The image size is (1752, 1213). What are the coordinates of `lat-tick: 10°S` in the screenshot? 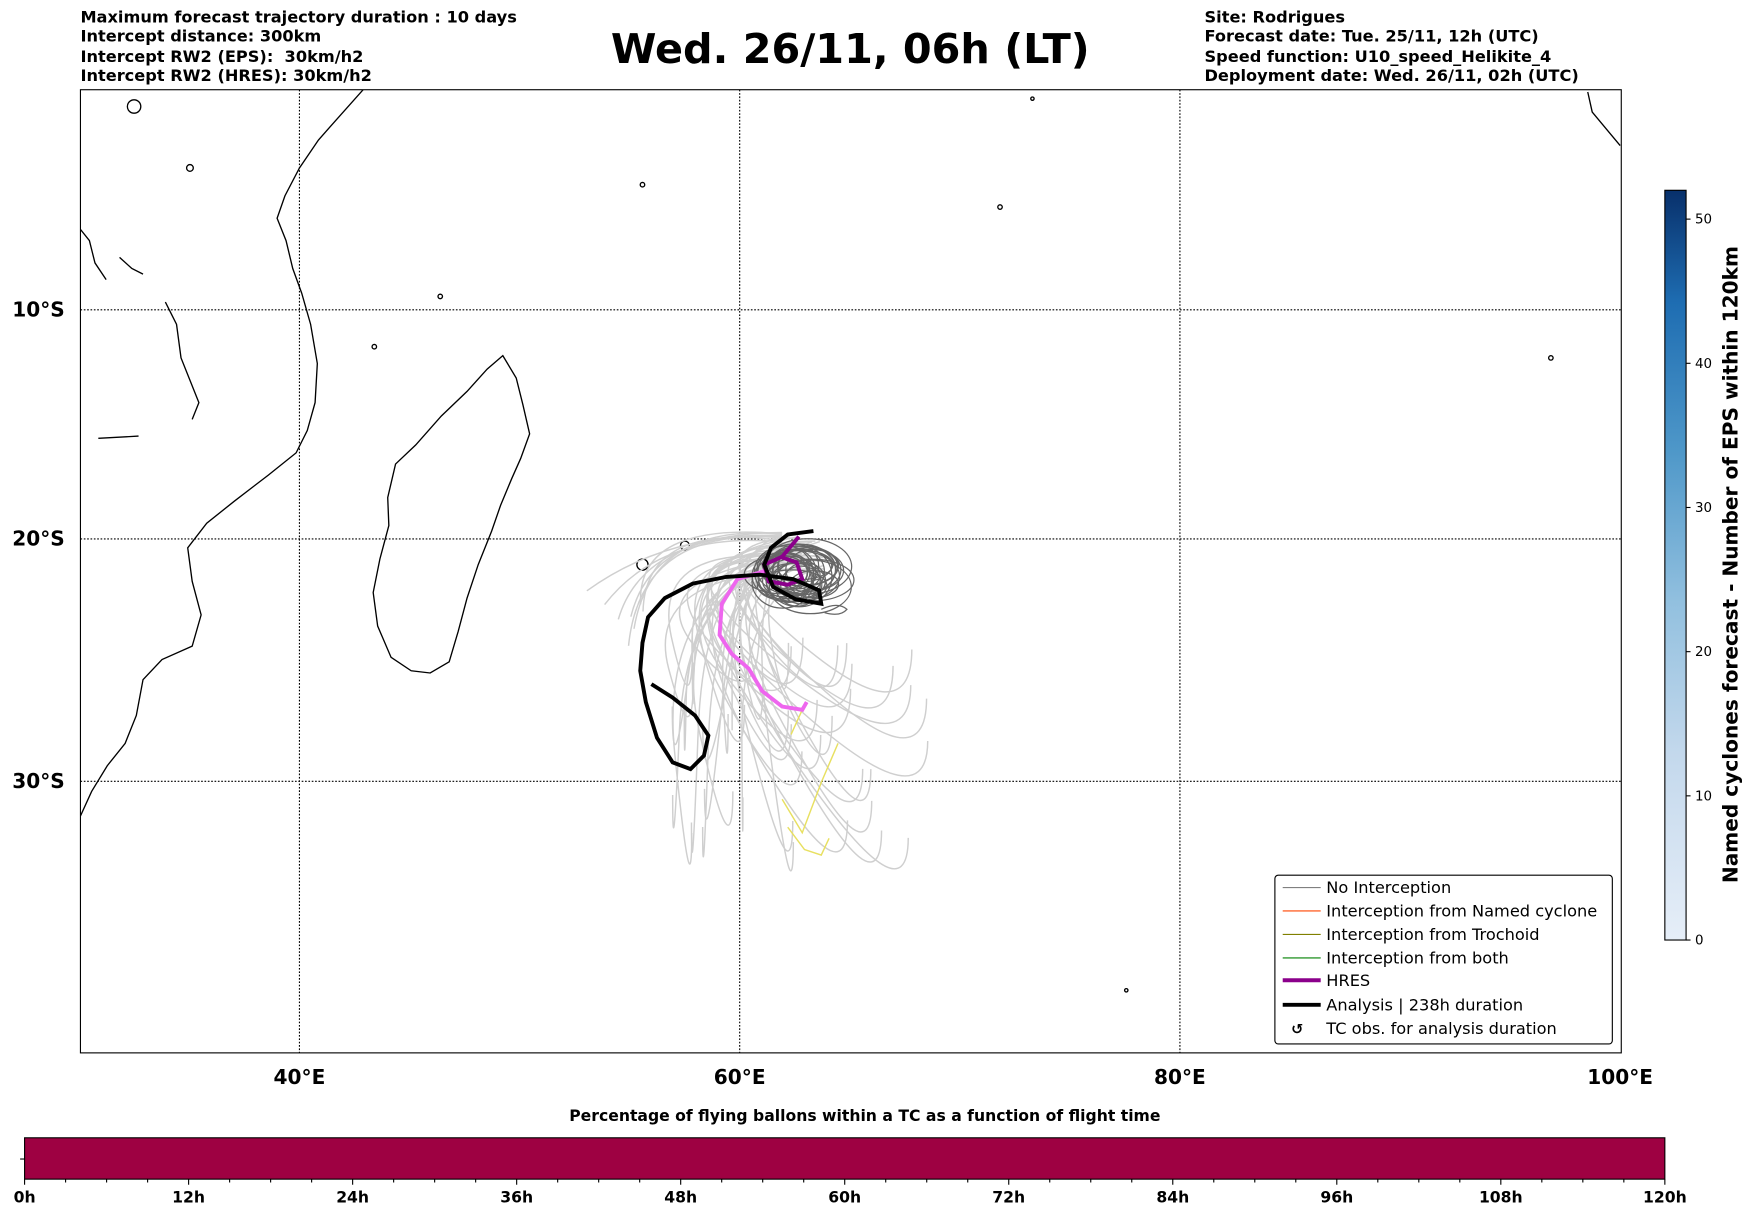 It's located at (38, 310).